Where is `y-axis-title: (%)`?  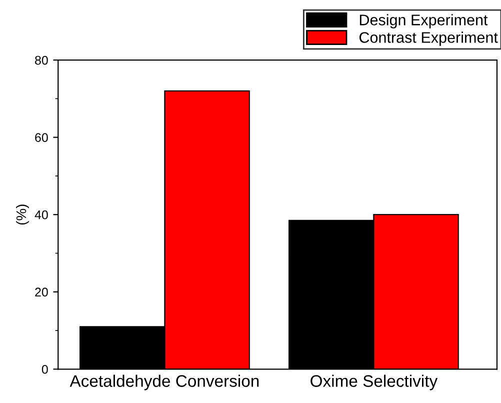
y-axis-title: (%) is located at coordinates (22, 214).